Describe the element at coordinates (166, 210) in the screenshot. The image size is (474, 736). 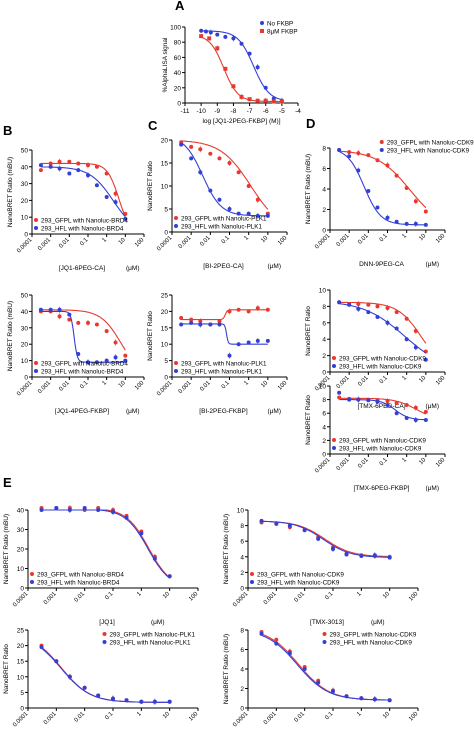
I see `y-tick-label: 5` at that location.